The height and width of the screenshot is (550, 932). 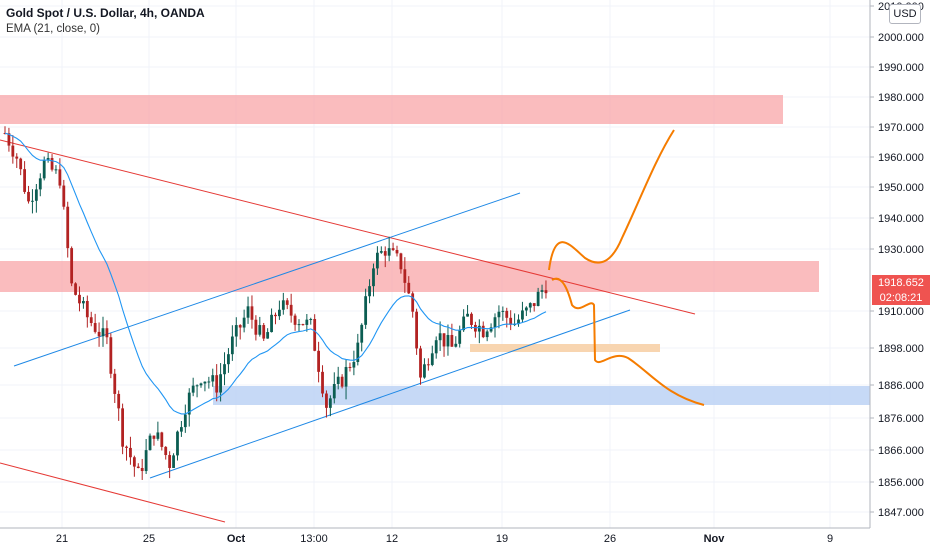 What do you see at coordinates (565, 348) in the screenshot?
I see `minor-support-zone` at bounding box center [565, 348].